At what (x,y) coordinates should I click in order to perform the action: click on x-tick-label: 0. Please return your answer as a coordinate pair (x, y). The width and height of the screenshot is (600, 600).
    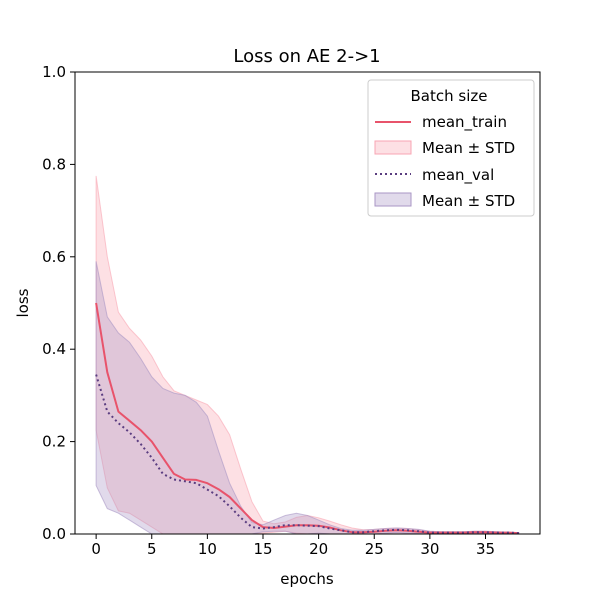
    Looking at the image, I should click on (96, 549).